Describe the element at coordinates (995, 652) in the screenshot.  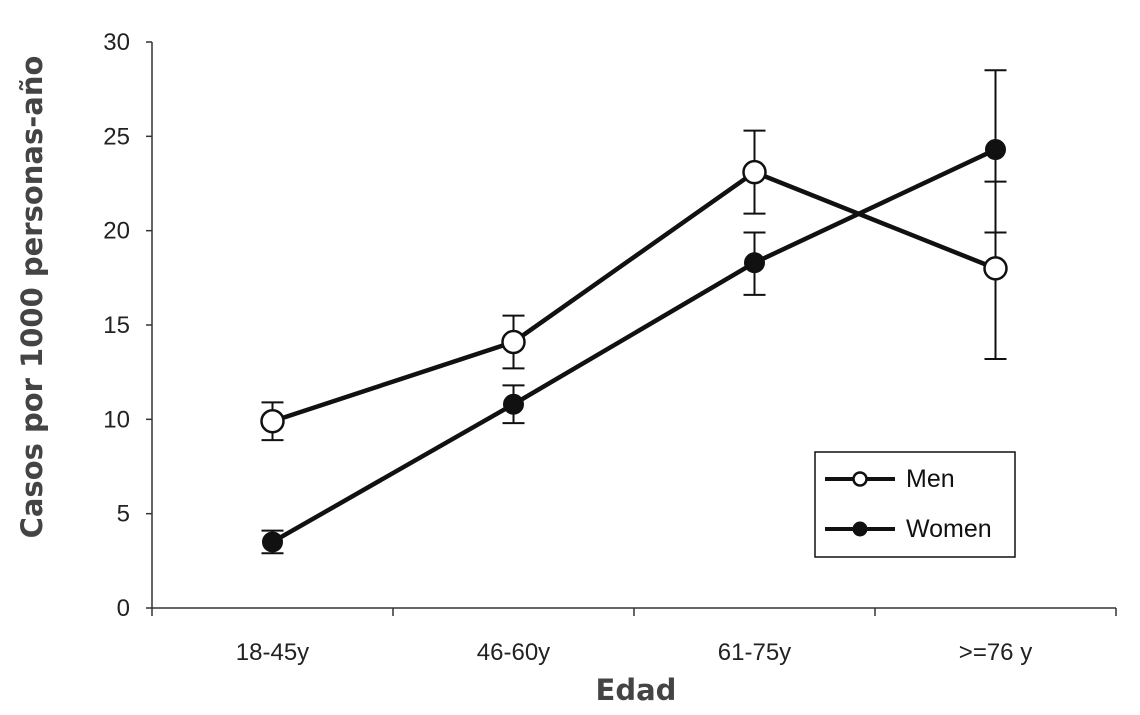
I see `x-tick-label: >=76 y` at that location.